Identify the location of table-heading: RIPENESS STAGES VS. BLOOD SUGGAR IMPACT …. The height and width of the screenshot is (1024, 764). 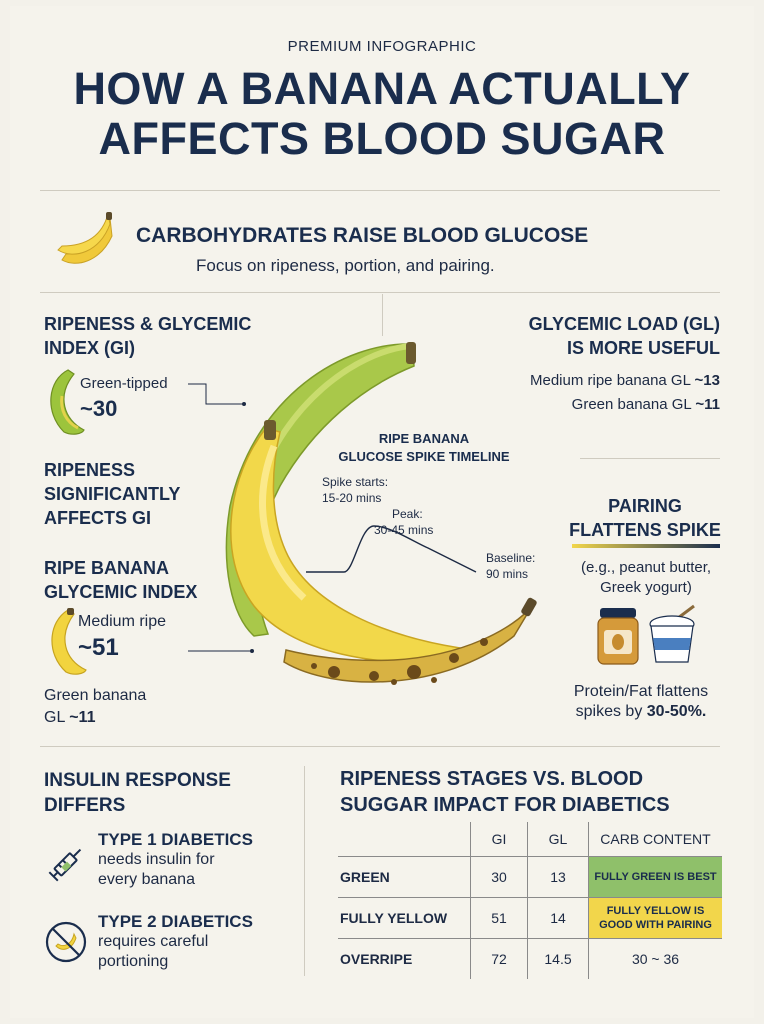
(505, 792).